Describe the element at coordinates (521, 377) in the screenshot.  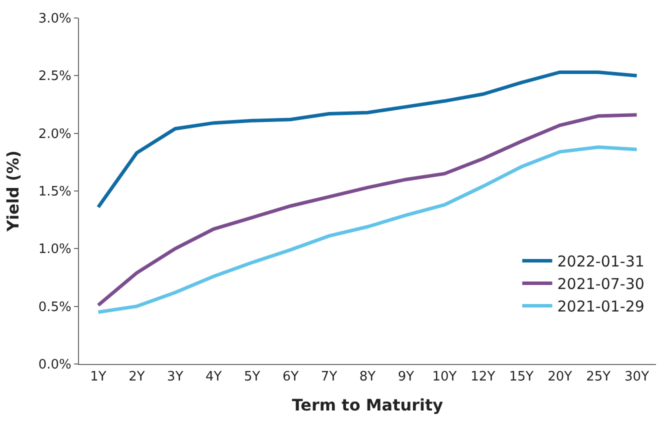
I see `x-tick-label: 15Y` at that location.